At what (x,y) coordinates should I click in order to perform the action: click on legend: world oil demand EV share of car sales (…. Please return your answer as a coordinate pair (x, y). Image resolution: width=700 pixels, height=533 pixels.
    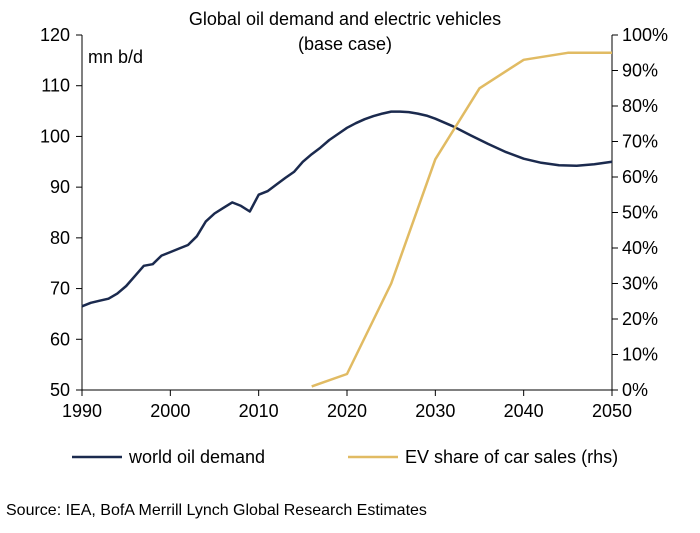
    Looking at the image, I should click on (345, 457).